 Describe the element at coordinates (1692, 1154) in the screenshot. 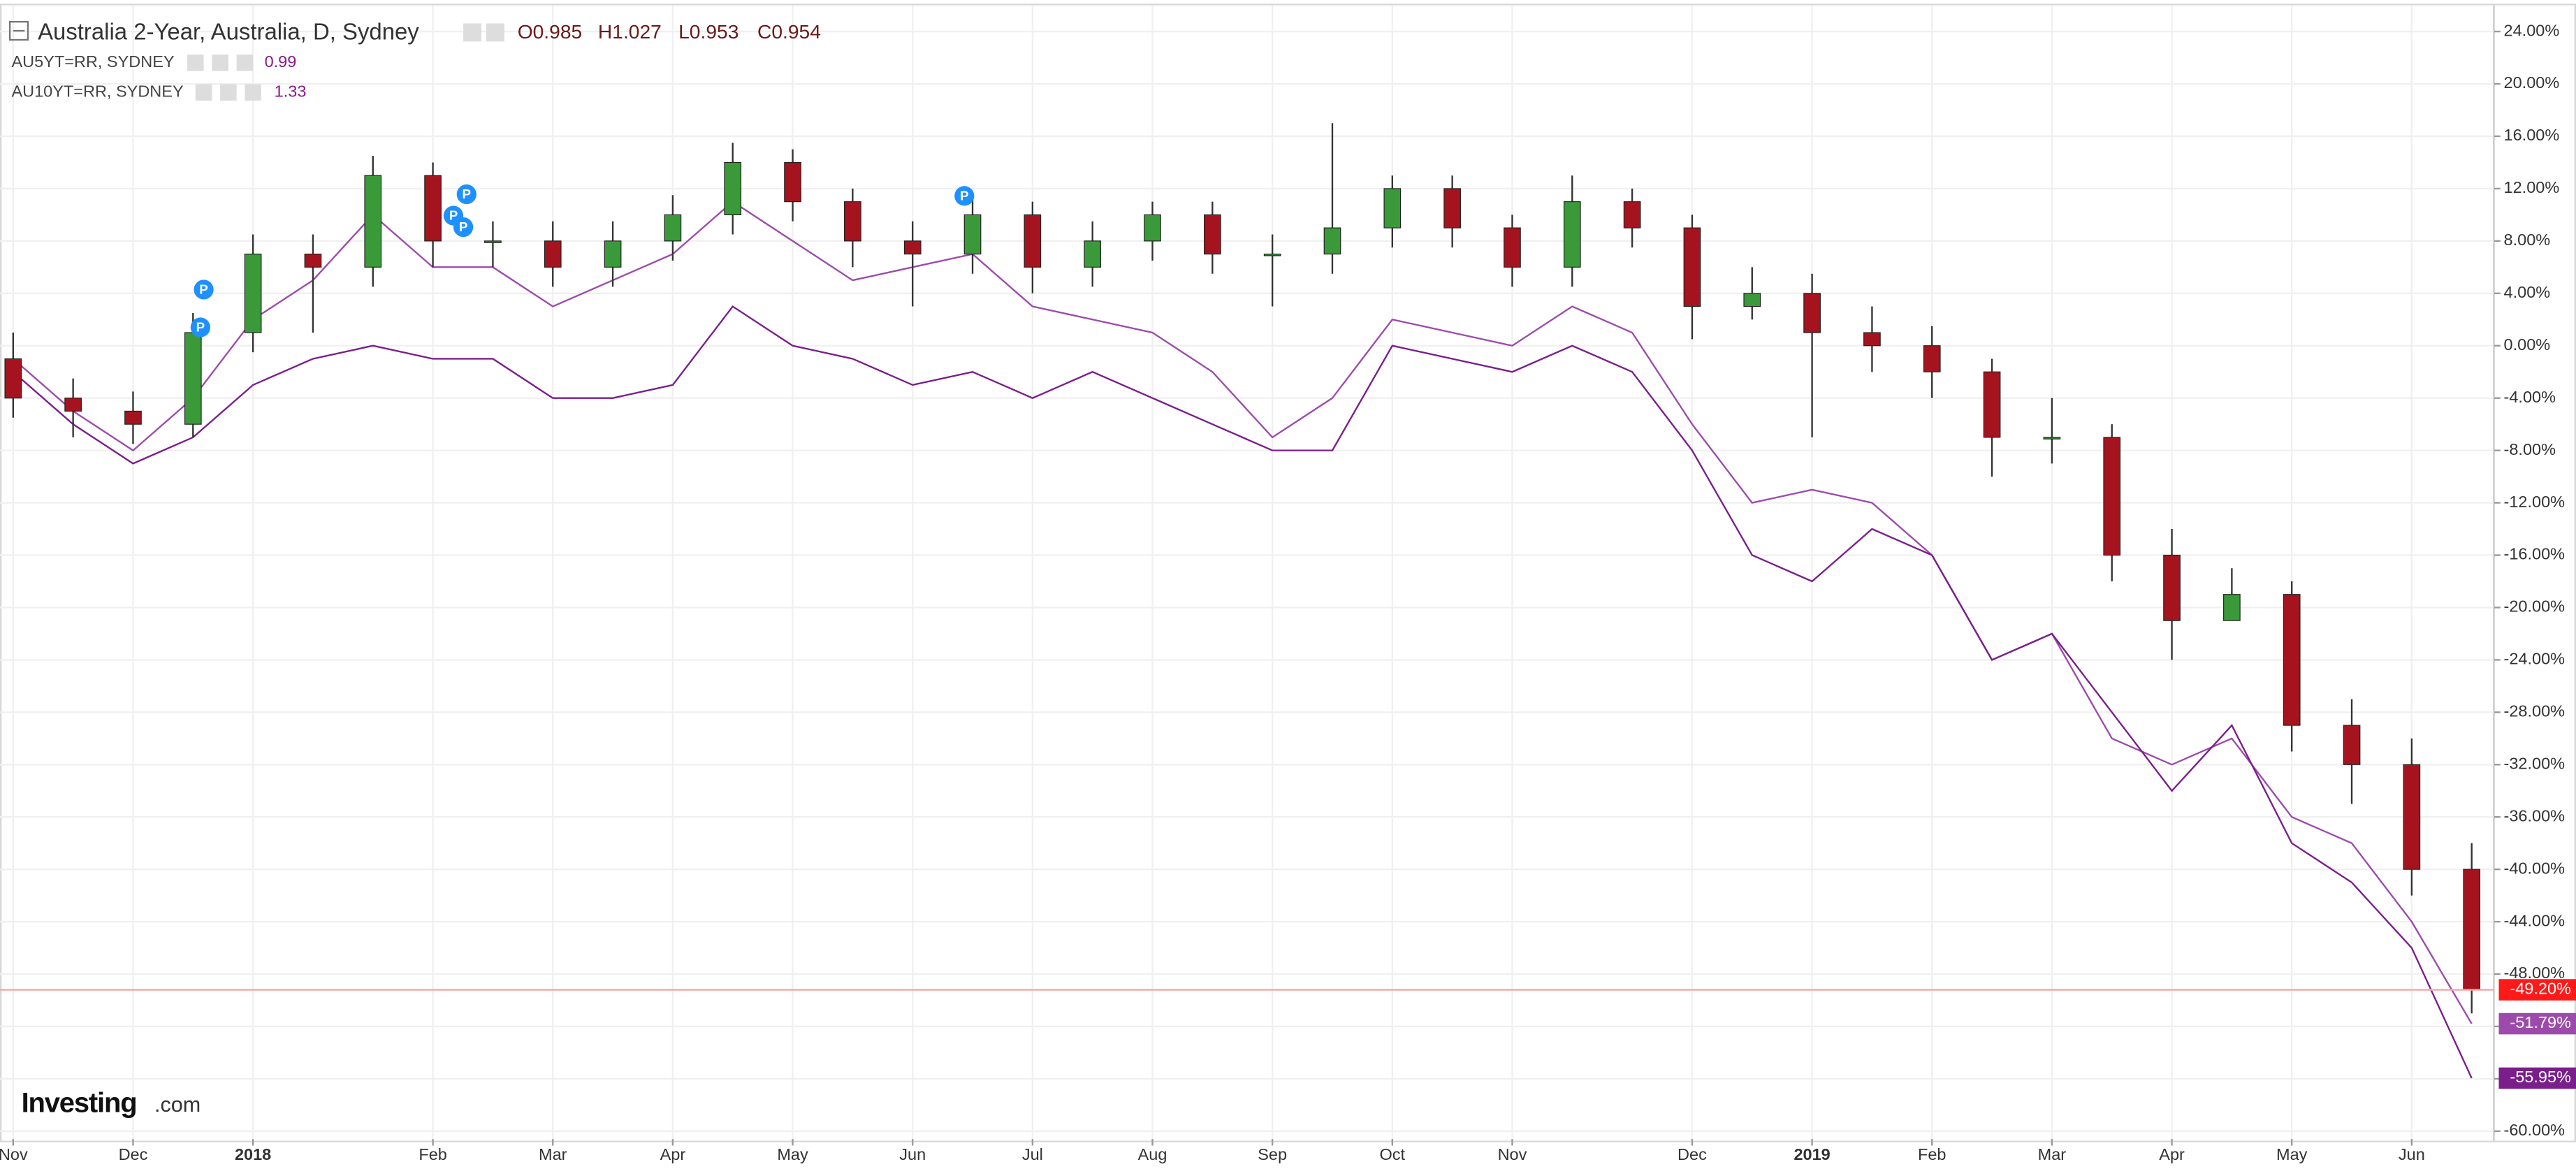

I see `x-tick-label: Dec` at that location.